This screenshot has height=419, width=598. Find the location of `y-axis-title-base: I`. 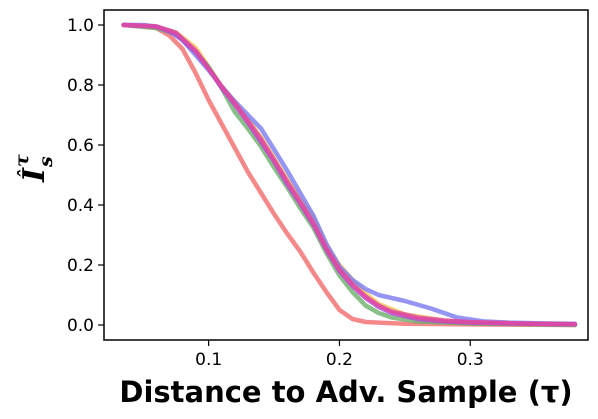

y-axis-title-base: I is located at coordinates (34, 175).